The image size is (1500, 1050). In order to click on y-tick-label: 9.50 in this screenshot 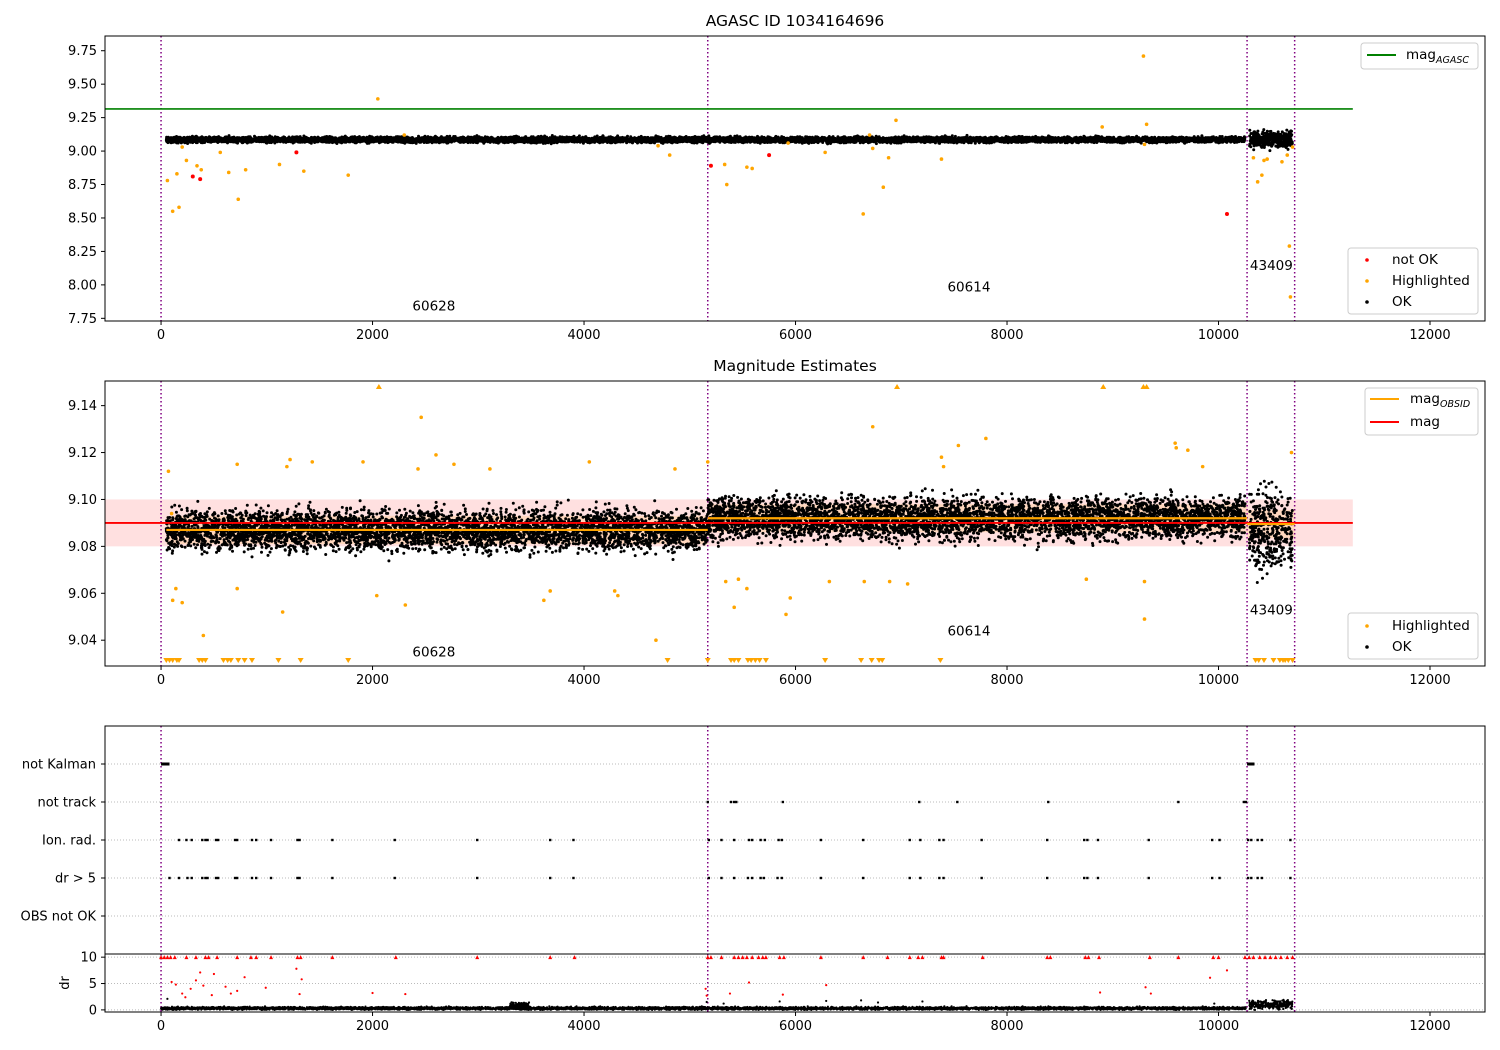, I will do `click(82, 85)`.